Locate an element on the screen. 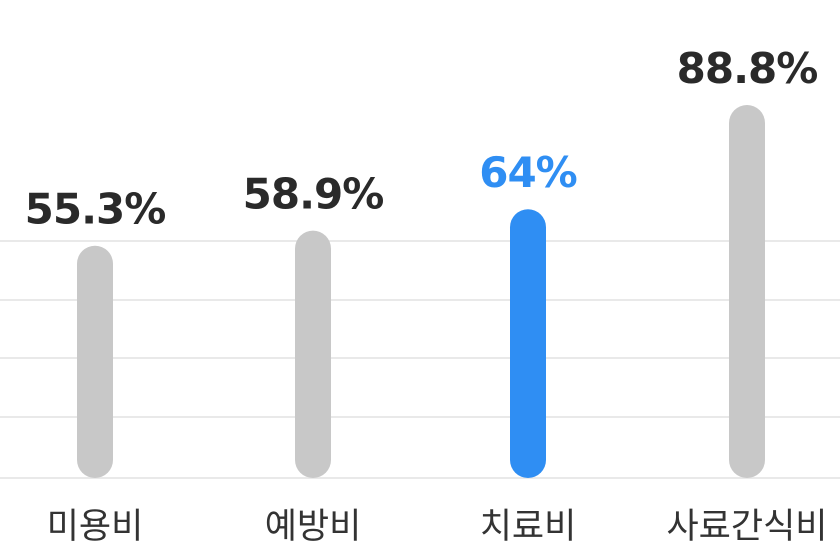  category-label-2: 예방비 is located at coordinates (313, 527).